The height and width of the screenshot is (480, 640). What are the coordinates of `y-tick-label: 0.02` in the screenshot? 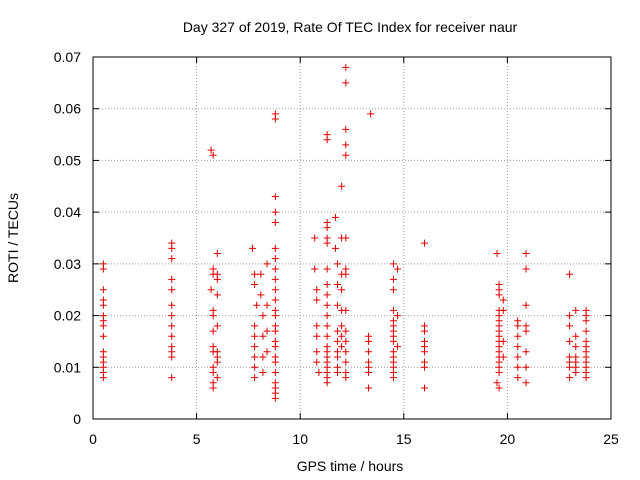 It's located at (67, 316).